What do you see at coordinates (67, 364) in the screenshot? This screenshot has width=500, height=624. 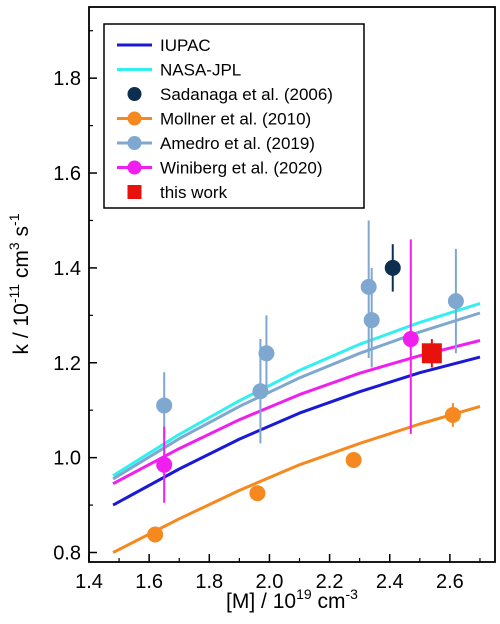 I see `y-tick-label-2: 1.2` at bounding box center [67, 364].